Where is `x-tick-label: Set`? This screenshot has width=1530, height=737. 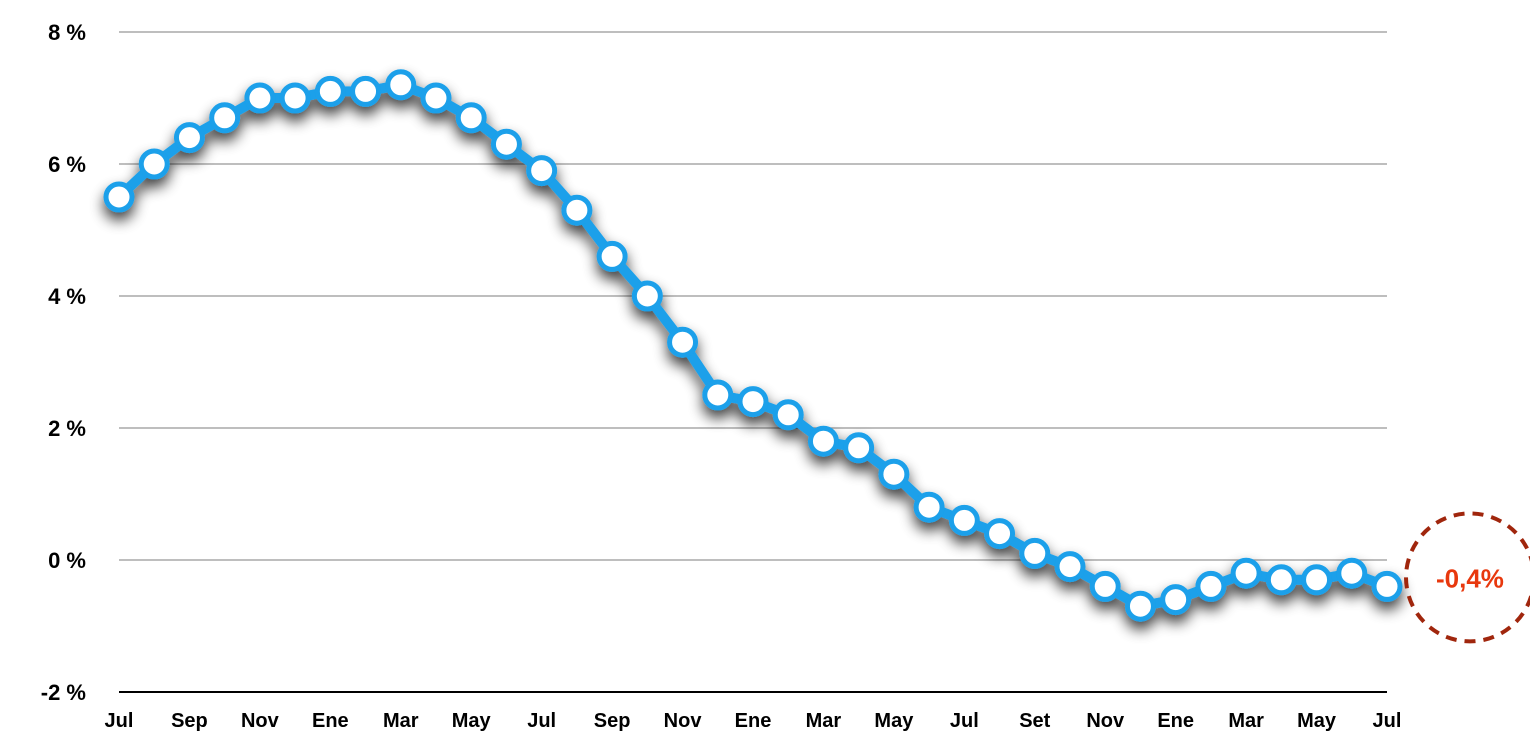 x-tick-label: Set is located at coordinates (1034, 721).